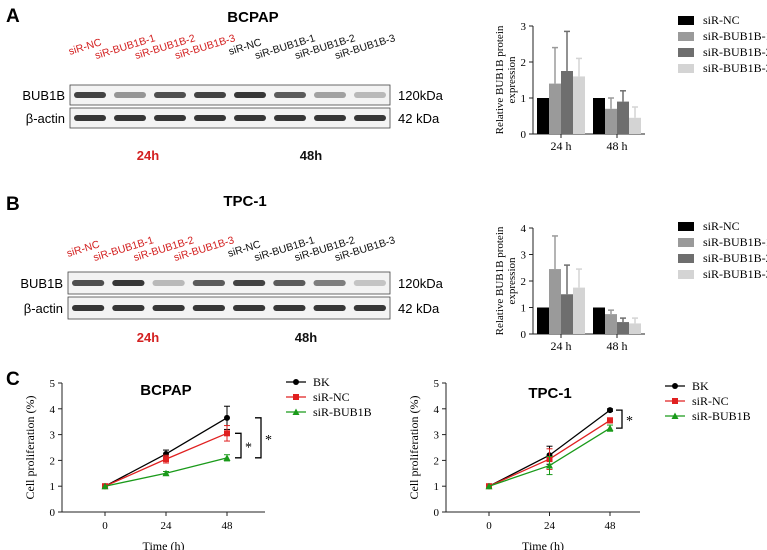 This screenshot has width=767, height=550. I want to click on blot-strip, so click(229, 283).